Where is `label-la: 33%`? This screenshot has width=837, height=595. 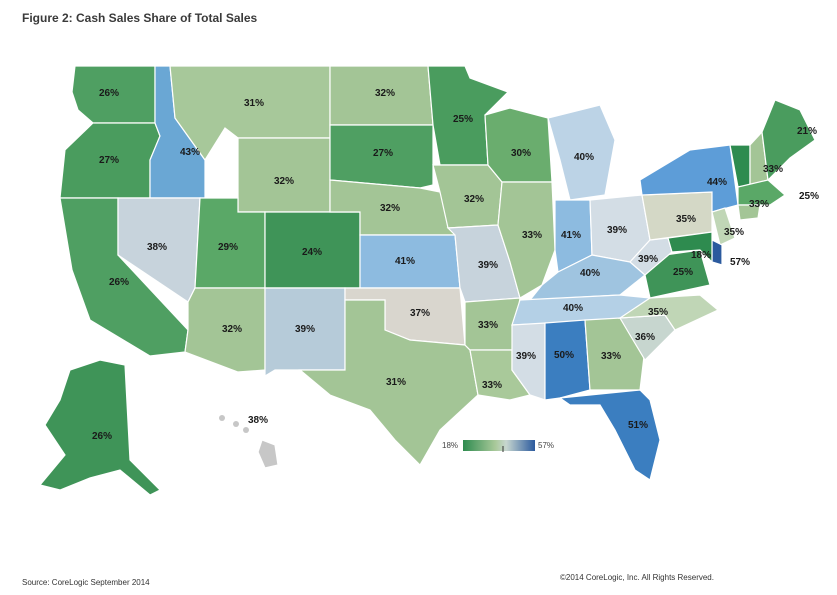
label-la: 33% is located at coordinates (492, 385).